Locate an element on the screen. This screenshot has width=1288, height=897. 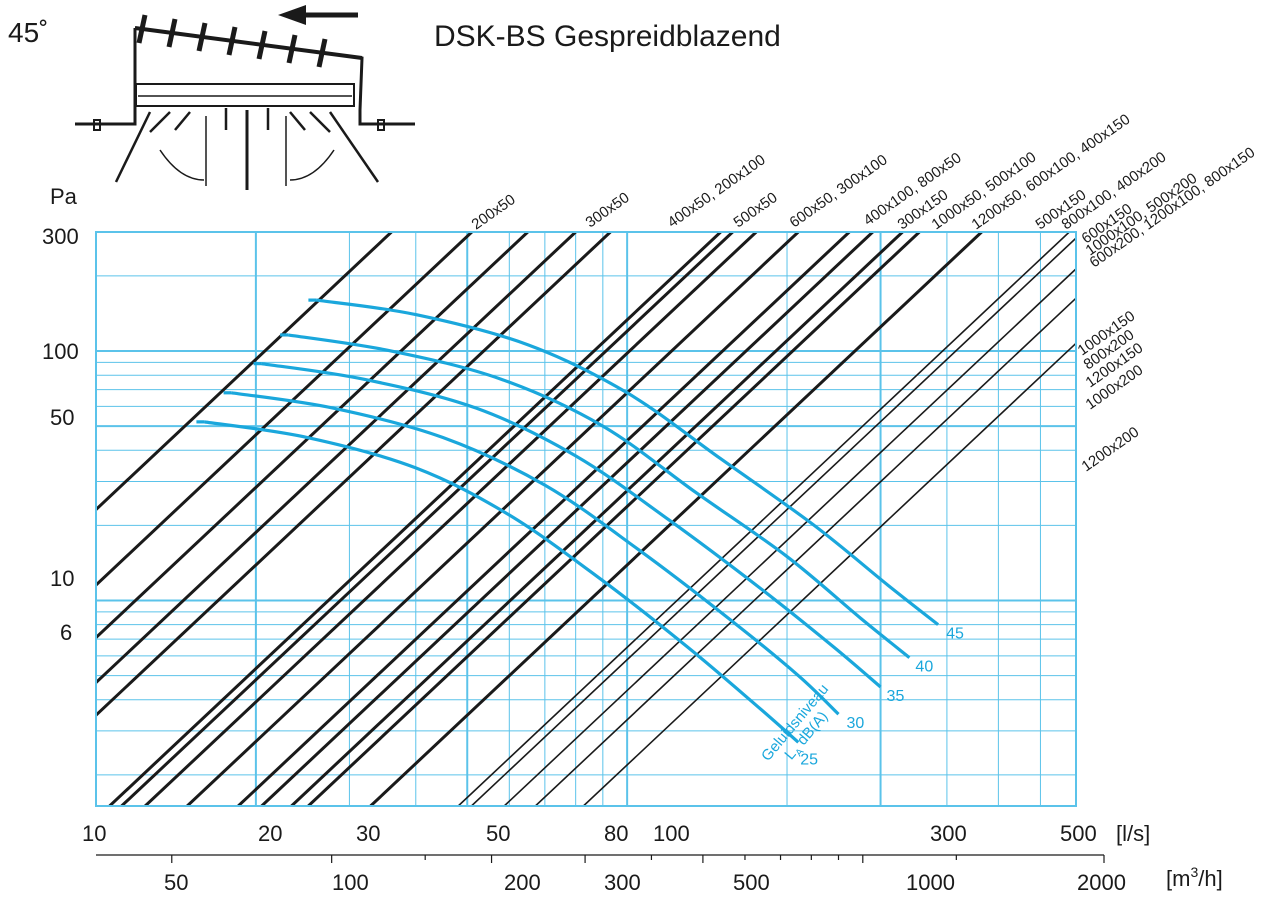
y-tick-10: 10 is located at coordinates (62, 578).